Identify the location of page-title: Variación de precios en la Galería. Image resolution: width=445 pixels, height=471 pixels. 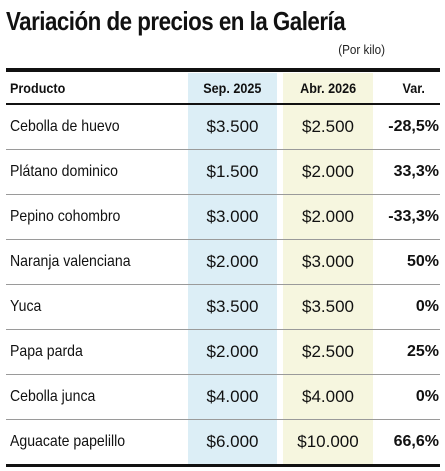
(176, 21).